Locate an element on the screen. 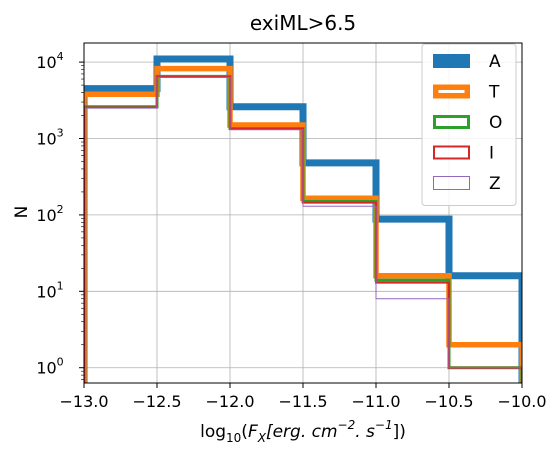 The height and width of the screenshot is (450, 550). x-tick-label: −11.5 is located at coordinates (302, 401).